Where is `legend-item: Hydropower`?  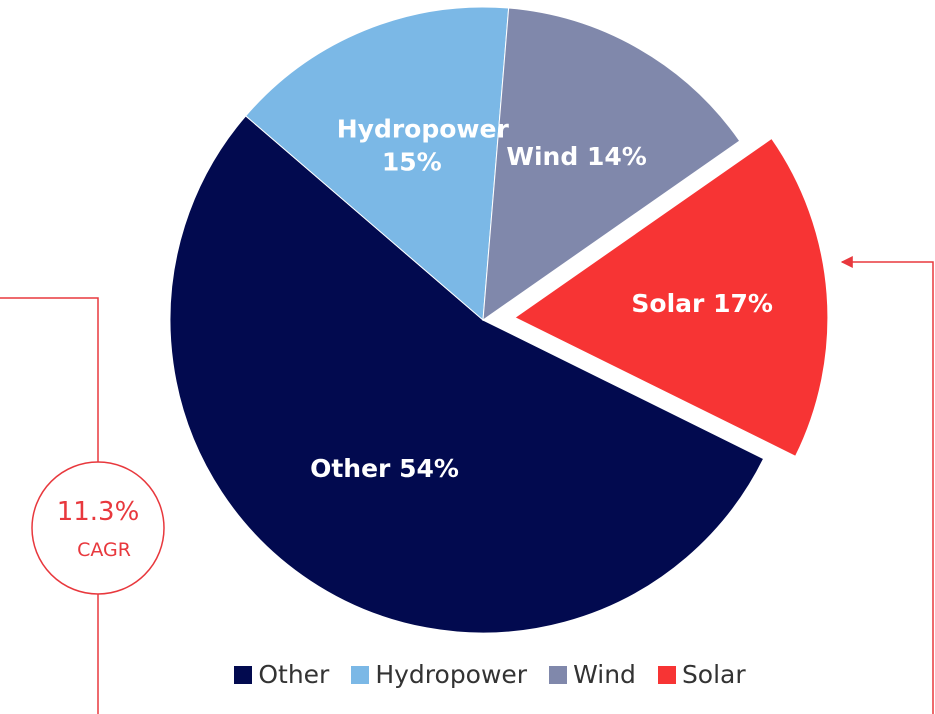 legend-item: Hydropower is located at coordinates (439, 674).